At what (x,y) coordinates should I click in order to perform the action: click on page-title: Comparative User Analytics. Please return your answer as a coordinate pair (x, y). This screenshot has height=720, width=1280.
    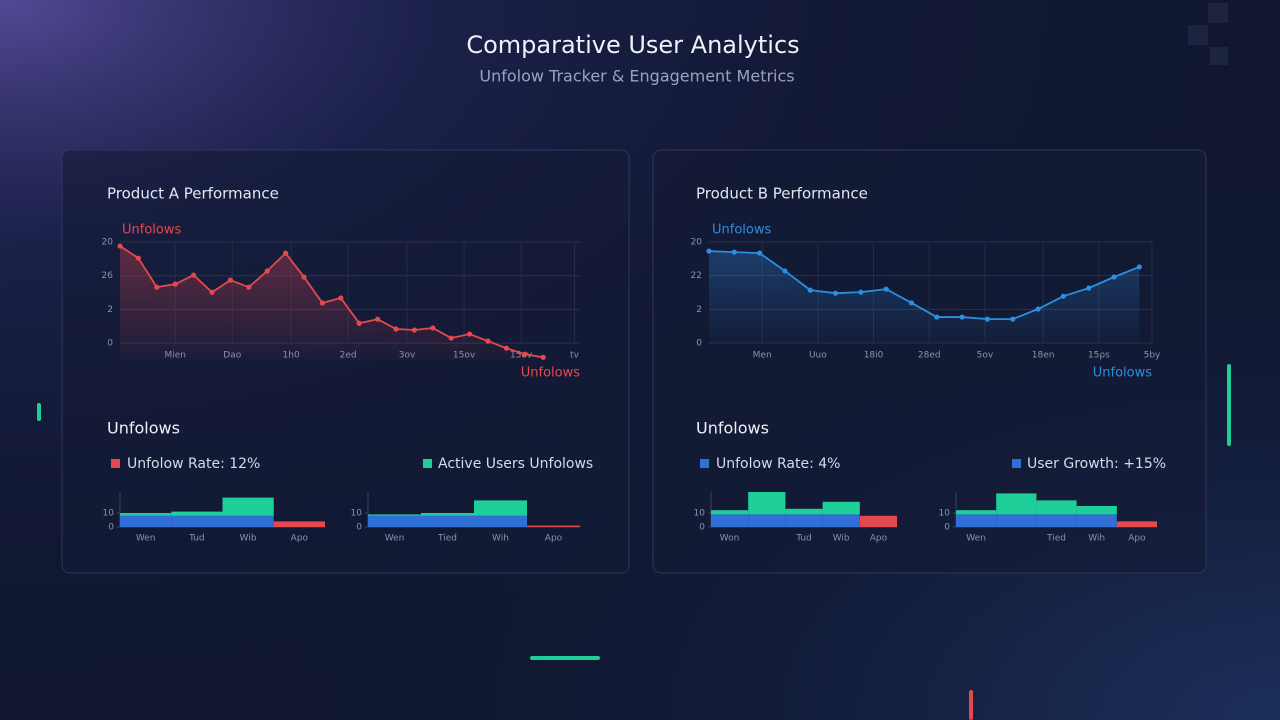
    Looking at the image, I should click on (632, 45).